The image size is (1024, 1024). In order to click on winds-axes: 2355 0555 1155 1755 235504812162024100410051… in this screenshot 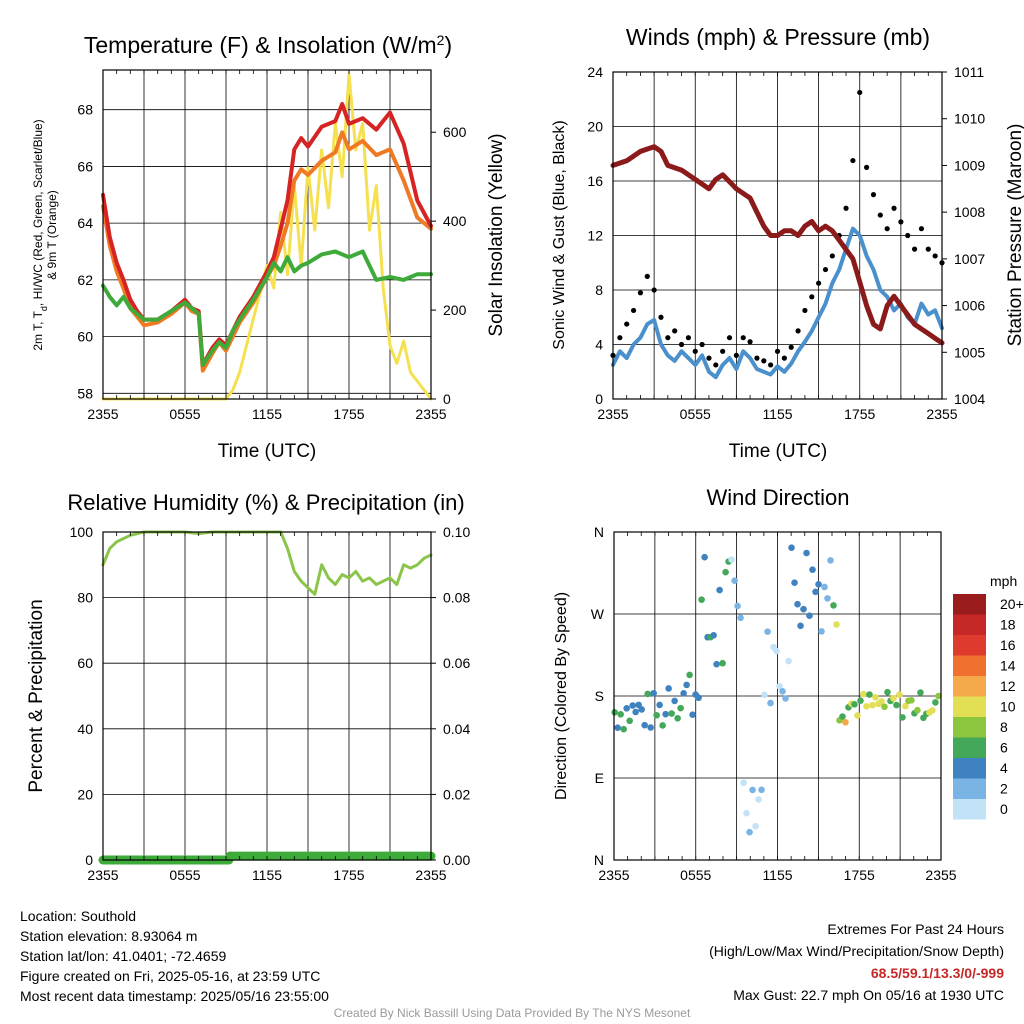, I will do `click(786, 243)`.